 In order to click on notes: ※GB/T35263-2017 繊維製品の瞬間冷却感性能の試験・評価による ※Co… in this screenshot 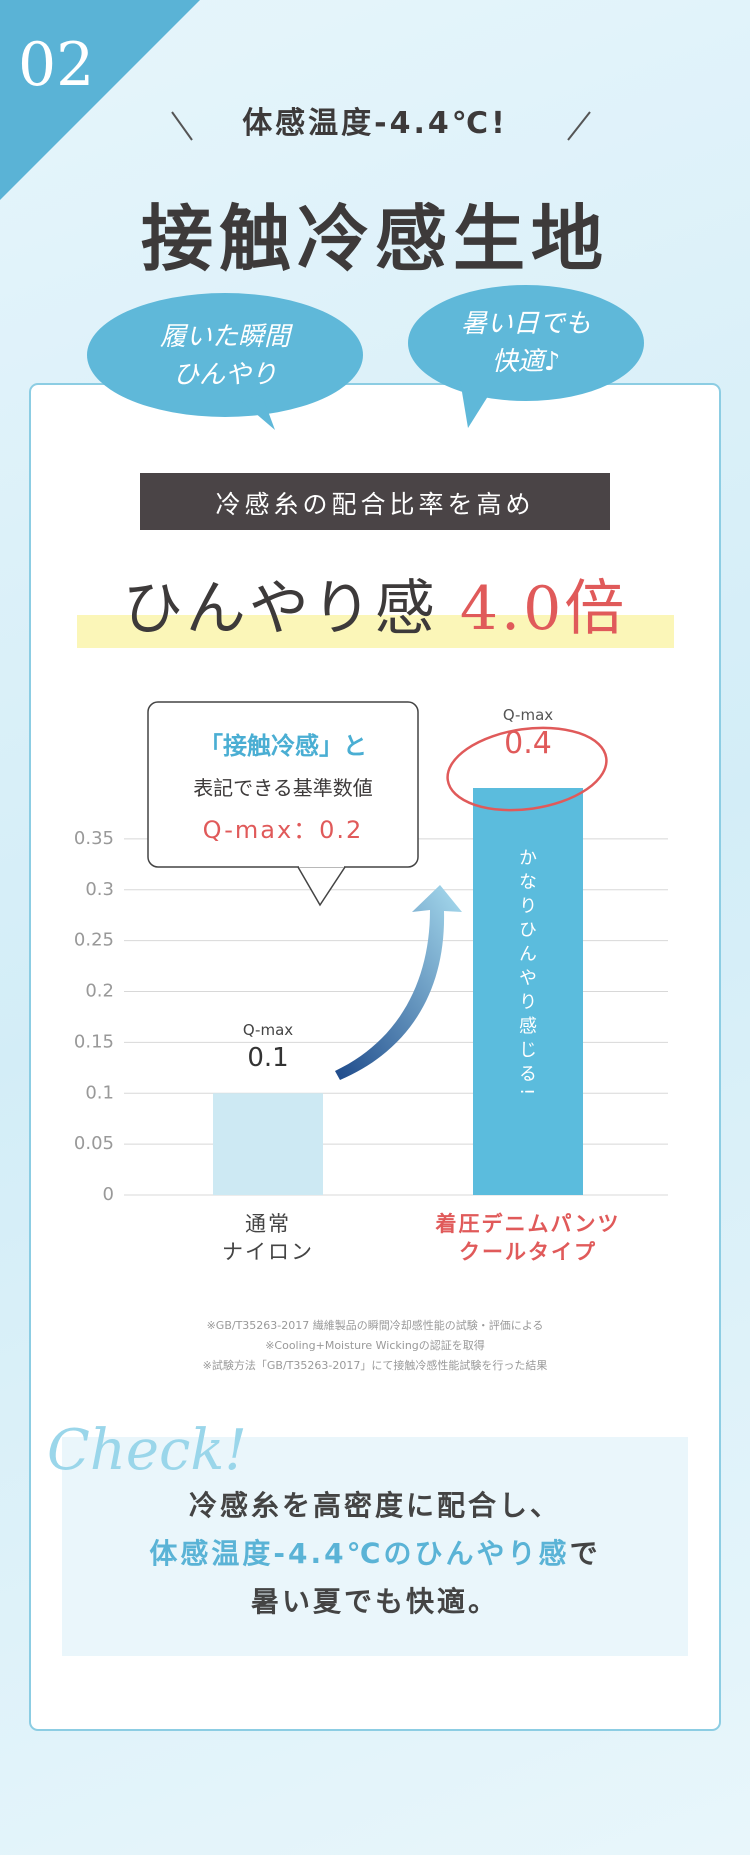, I will do `click(375, 1346)`.